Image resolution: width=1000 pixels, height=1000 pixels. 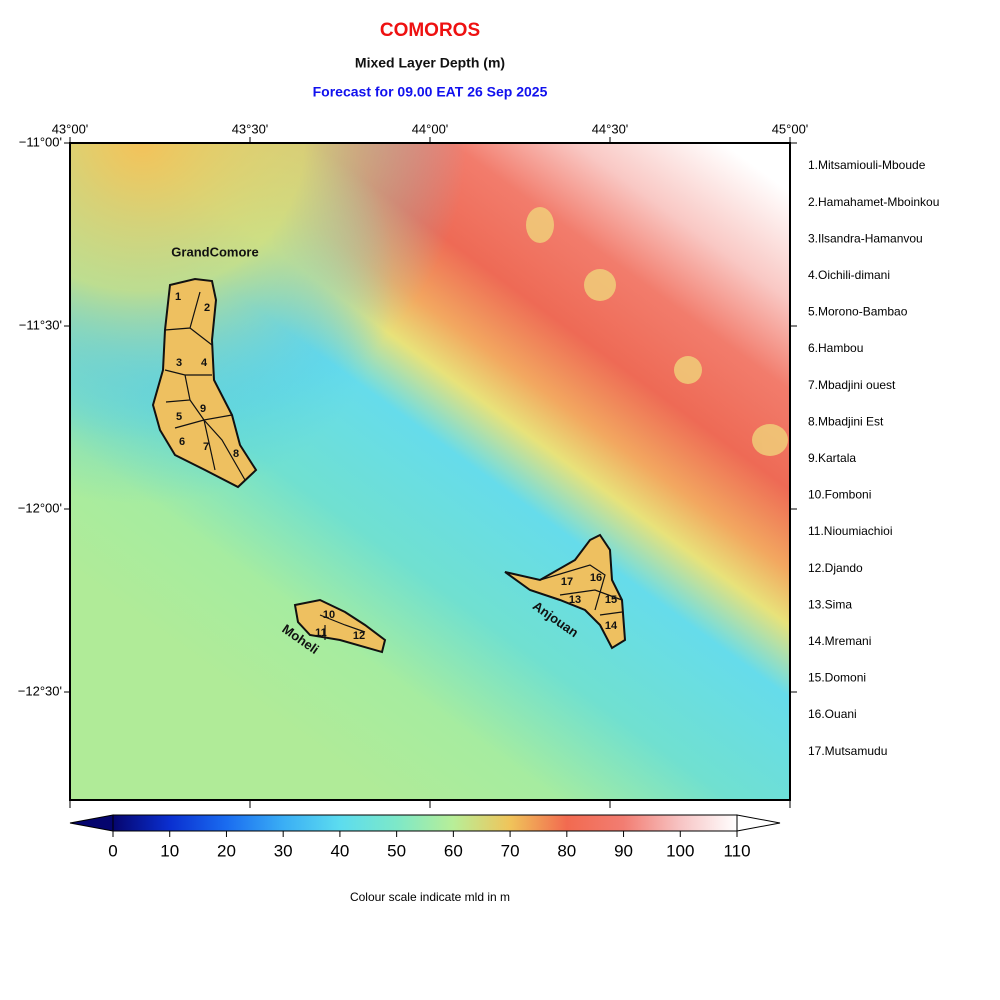 I want to click on lon-label: 43°30', so click(x=250, y=128).